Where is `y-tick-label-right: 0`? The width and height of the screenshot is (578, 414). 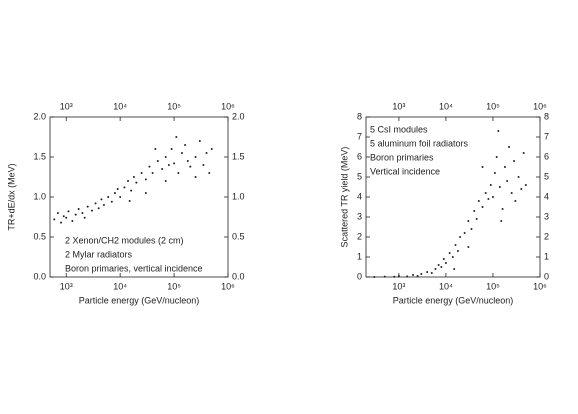 y-tick-label-right: 0 is located at coordinates (546, 276).